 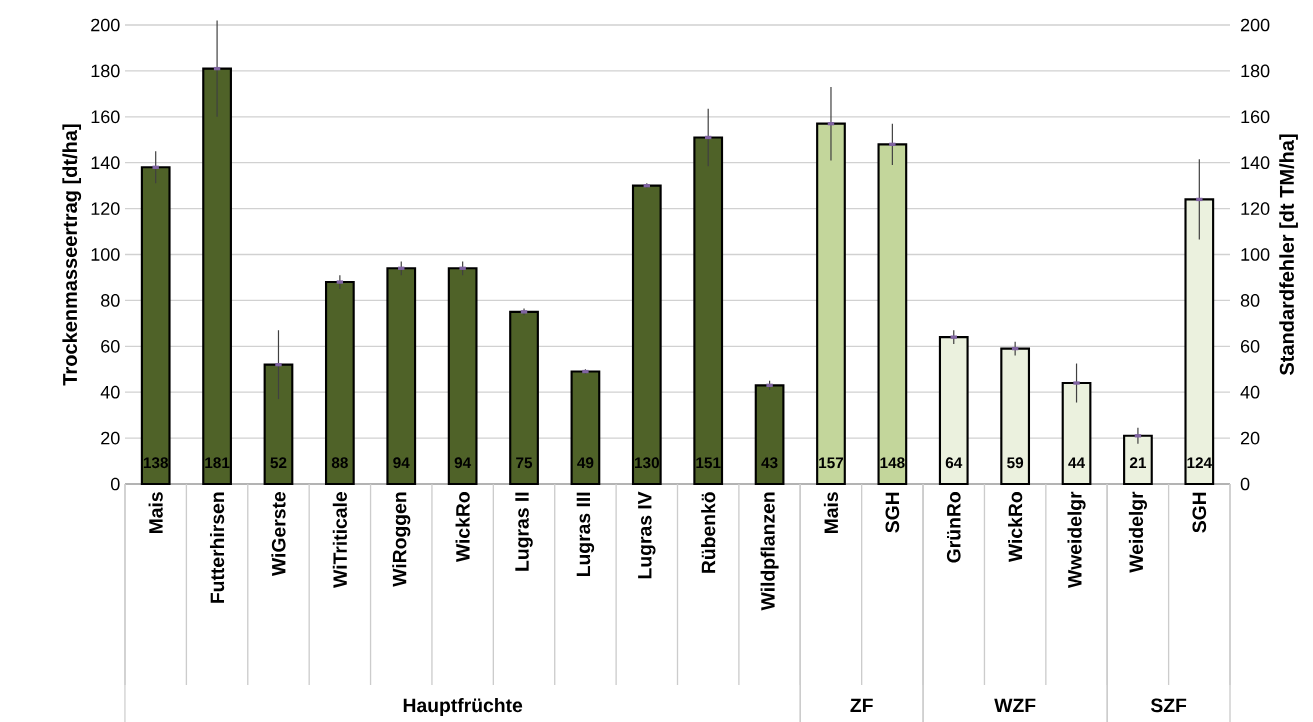 I want to click on y2-tick-label: 0, so click(x=1245, y=484).